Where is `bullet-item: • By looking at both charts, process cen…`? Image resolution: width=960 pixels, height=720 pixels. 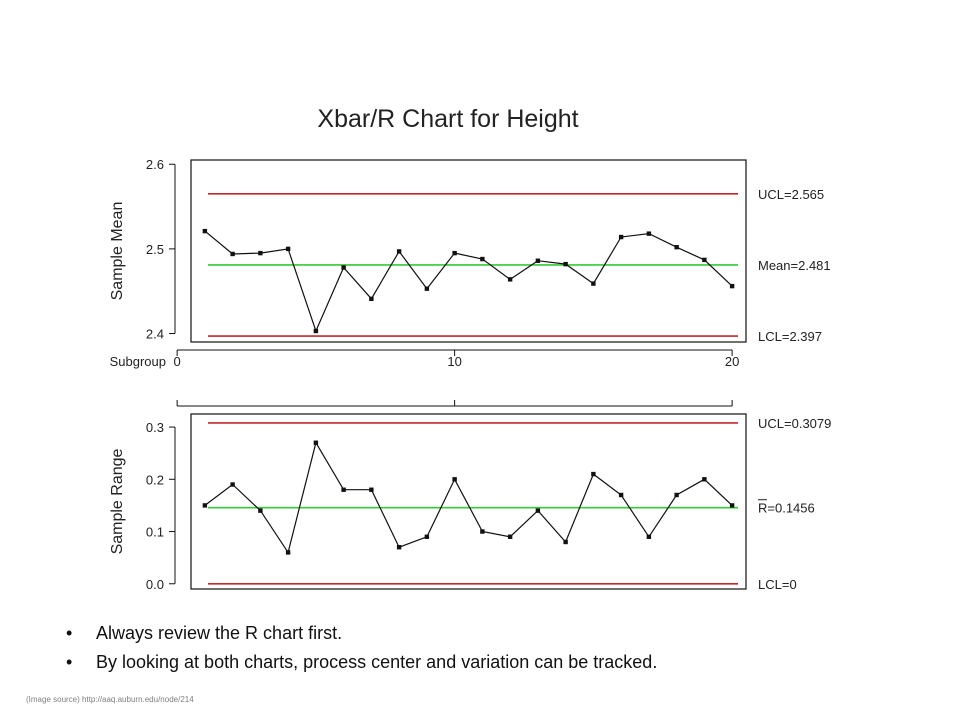
bullet-item: • By looking at both charts, process cen… is located at coordinates (361, 662).